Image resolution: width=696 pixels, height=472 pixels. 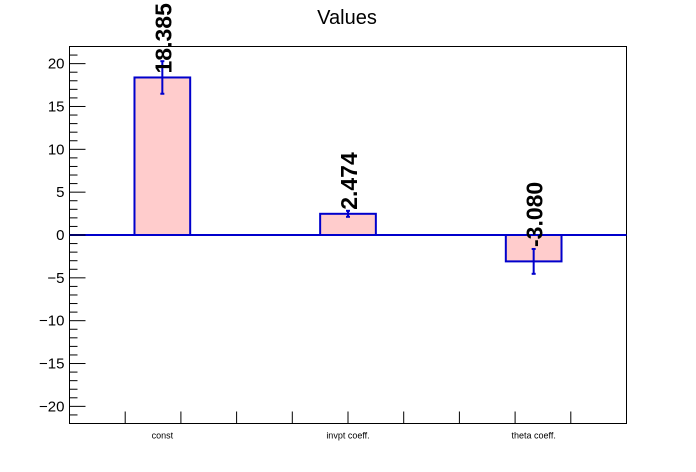 I want to click on bar, so click(x=162, y=156).